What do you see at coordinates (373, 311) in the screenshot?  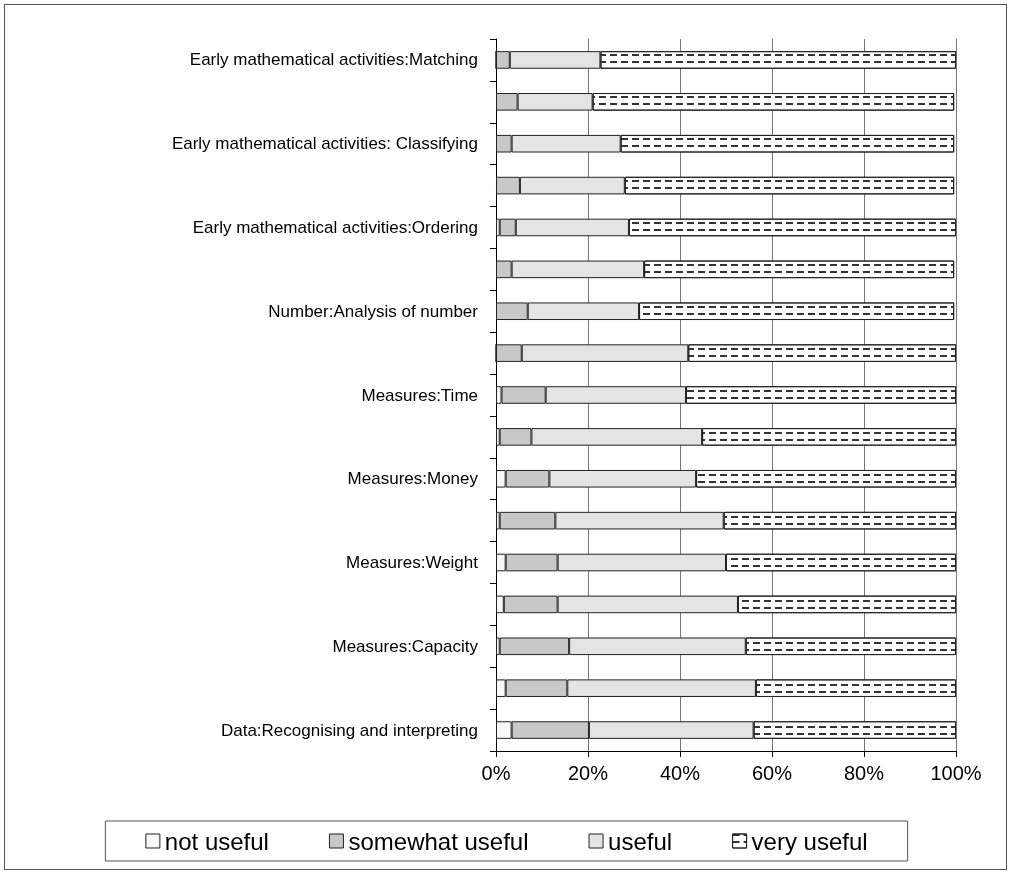 I see `y-tick-label: Number:Analysis of number` at bounding box center [373, 311].